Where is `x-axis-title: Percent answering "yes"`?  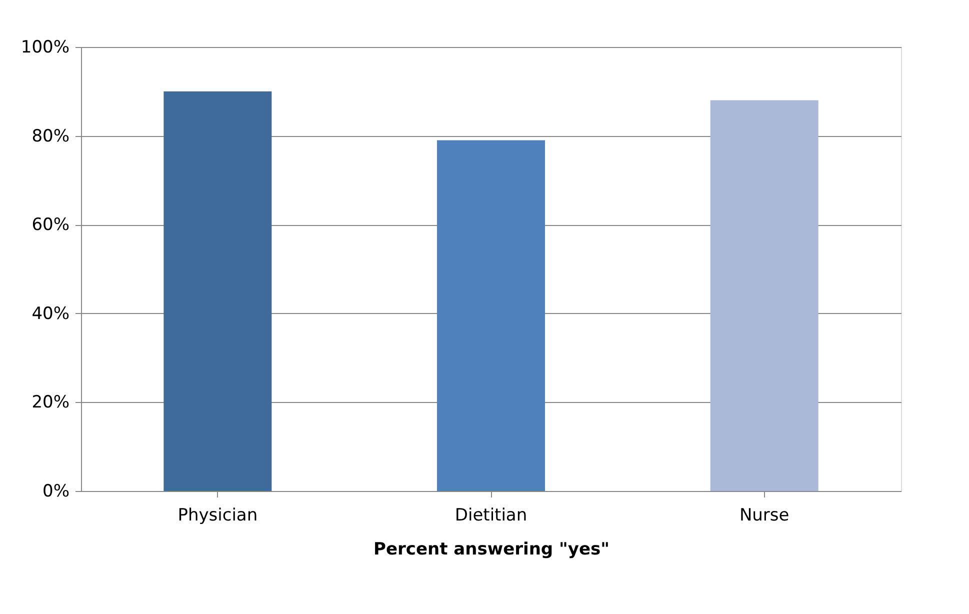 x-axis-title: Percent answering "yes" is located at coordinates (492, 550).